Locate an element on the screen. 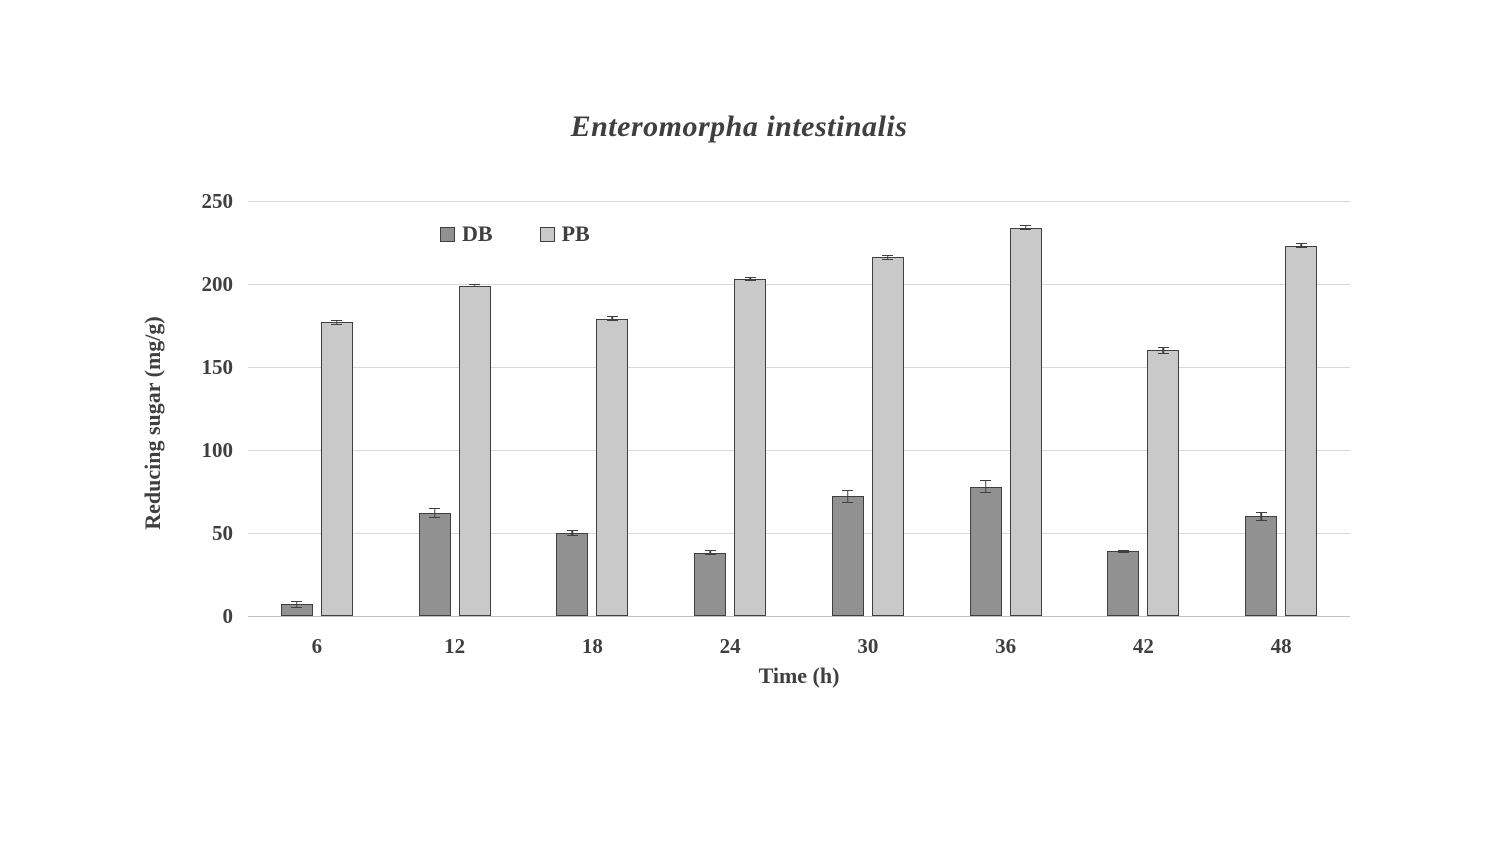 This screenshot has width=1512, height=853. legend-item-db: DB is located at coordinates (466, 233).